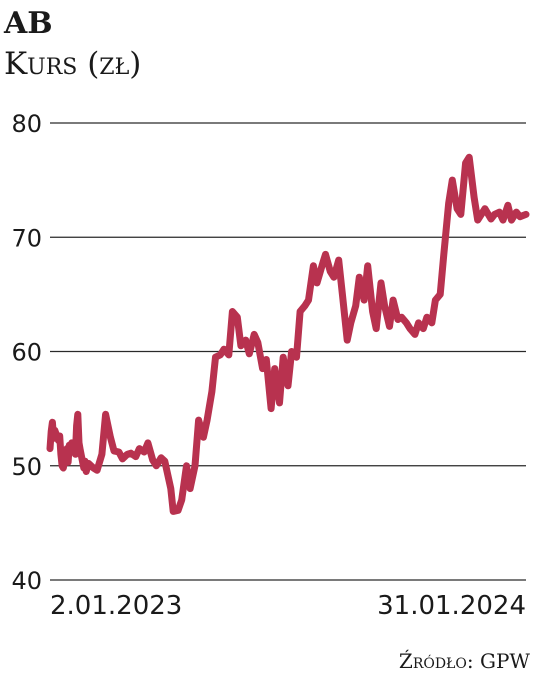 The width and height of the screenshot is (536, 676). I want to click on y-tick-label: 40, so click(26, 581).